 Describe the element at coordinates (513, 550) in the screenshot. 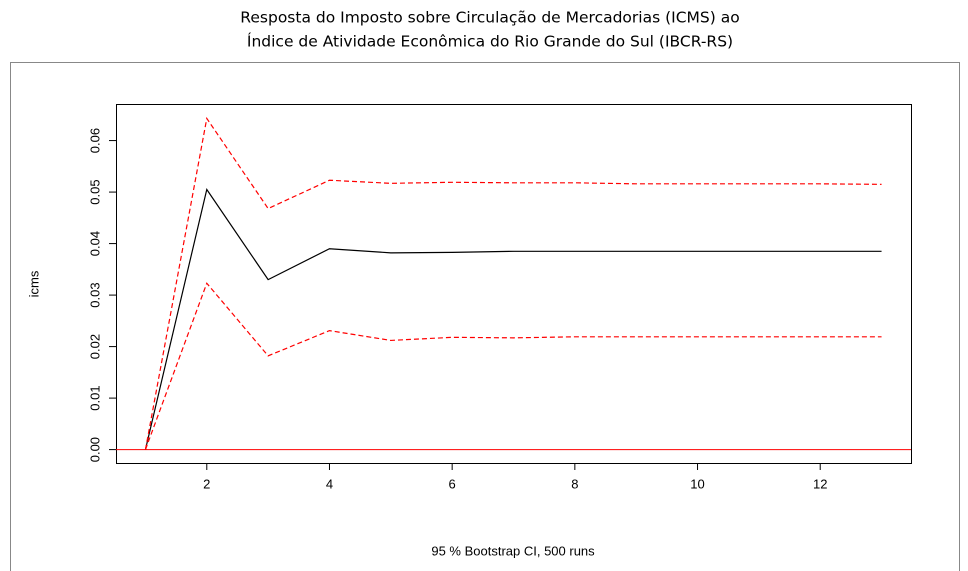

I see `x-axis-label: 95 % Bootstrap CI, 500 runs` at that location.